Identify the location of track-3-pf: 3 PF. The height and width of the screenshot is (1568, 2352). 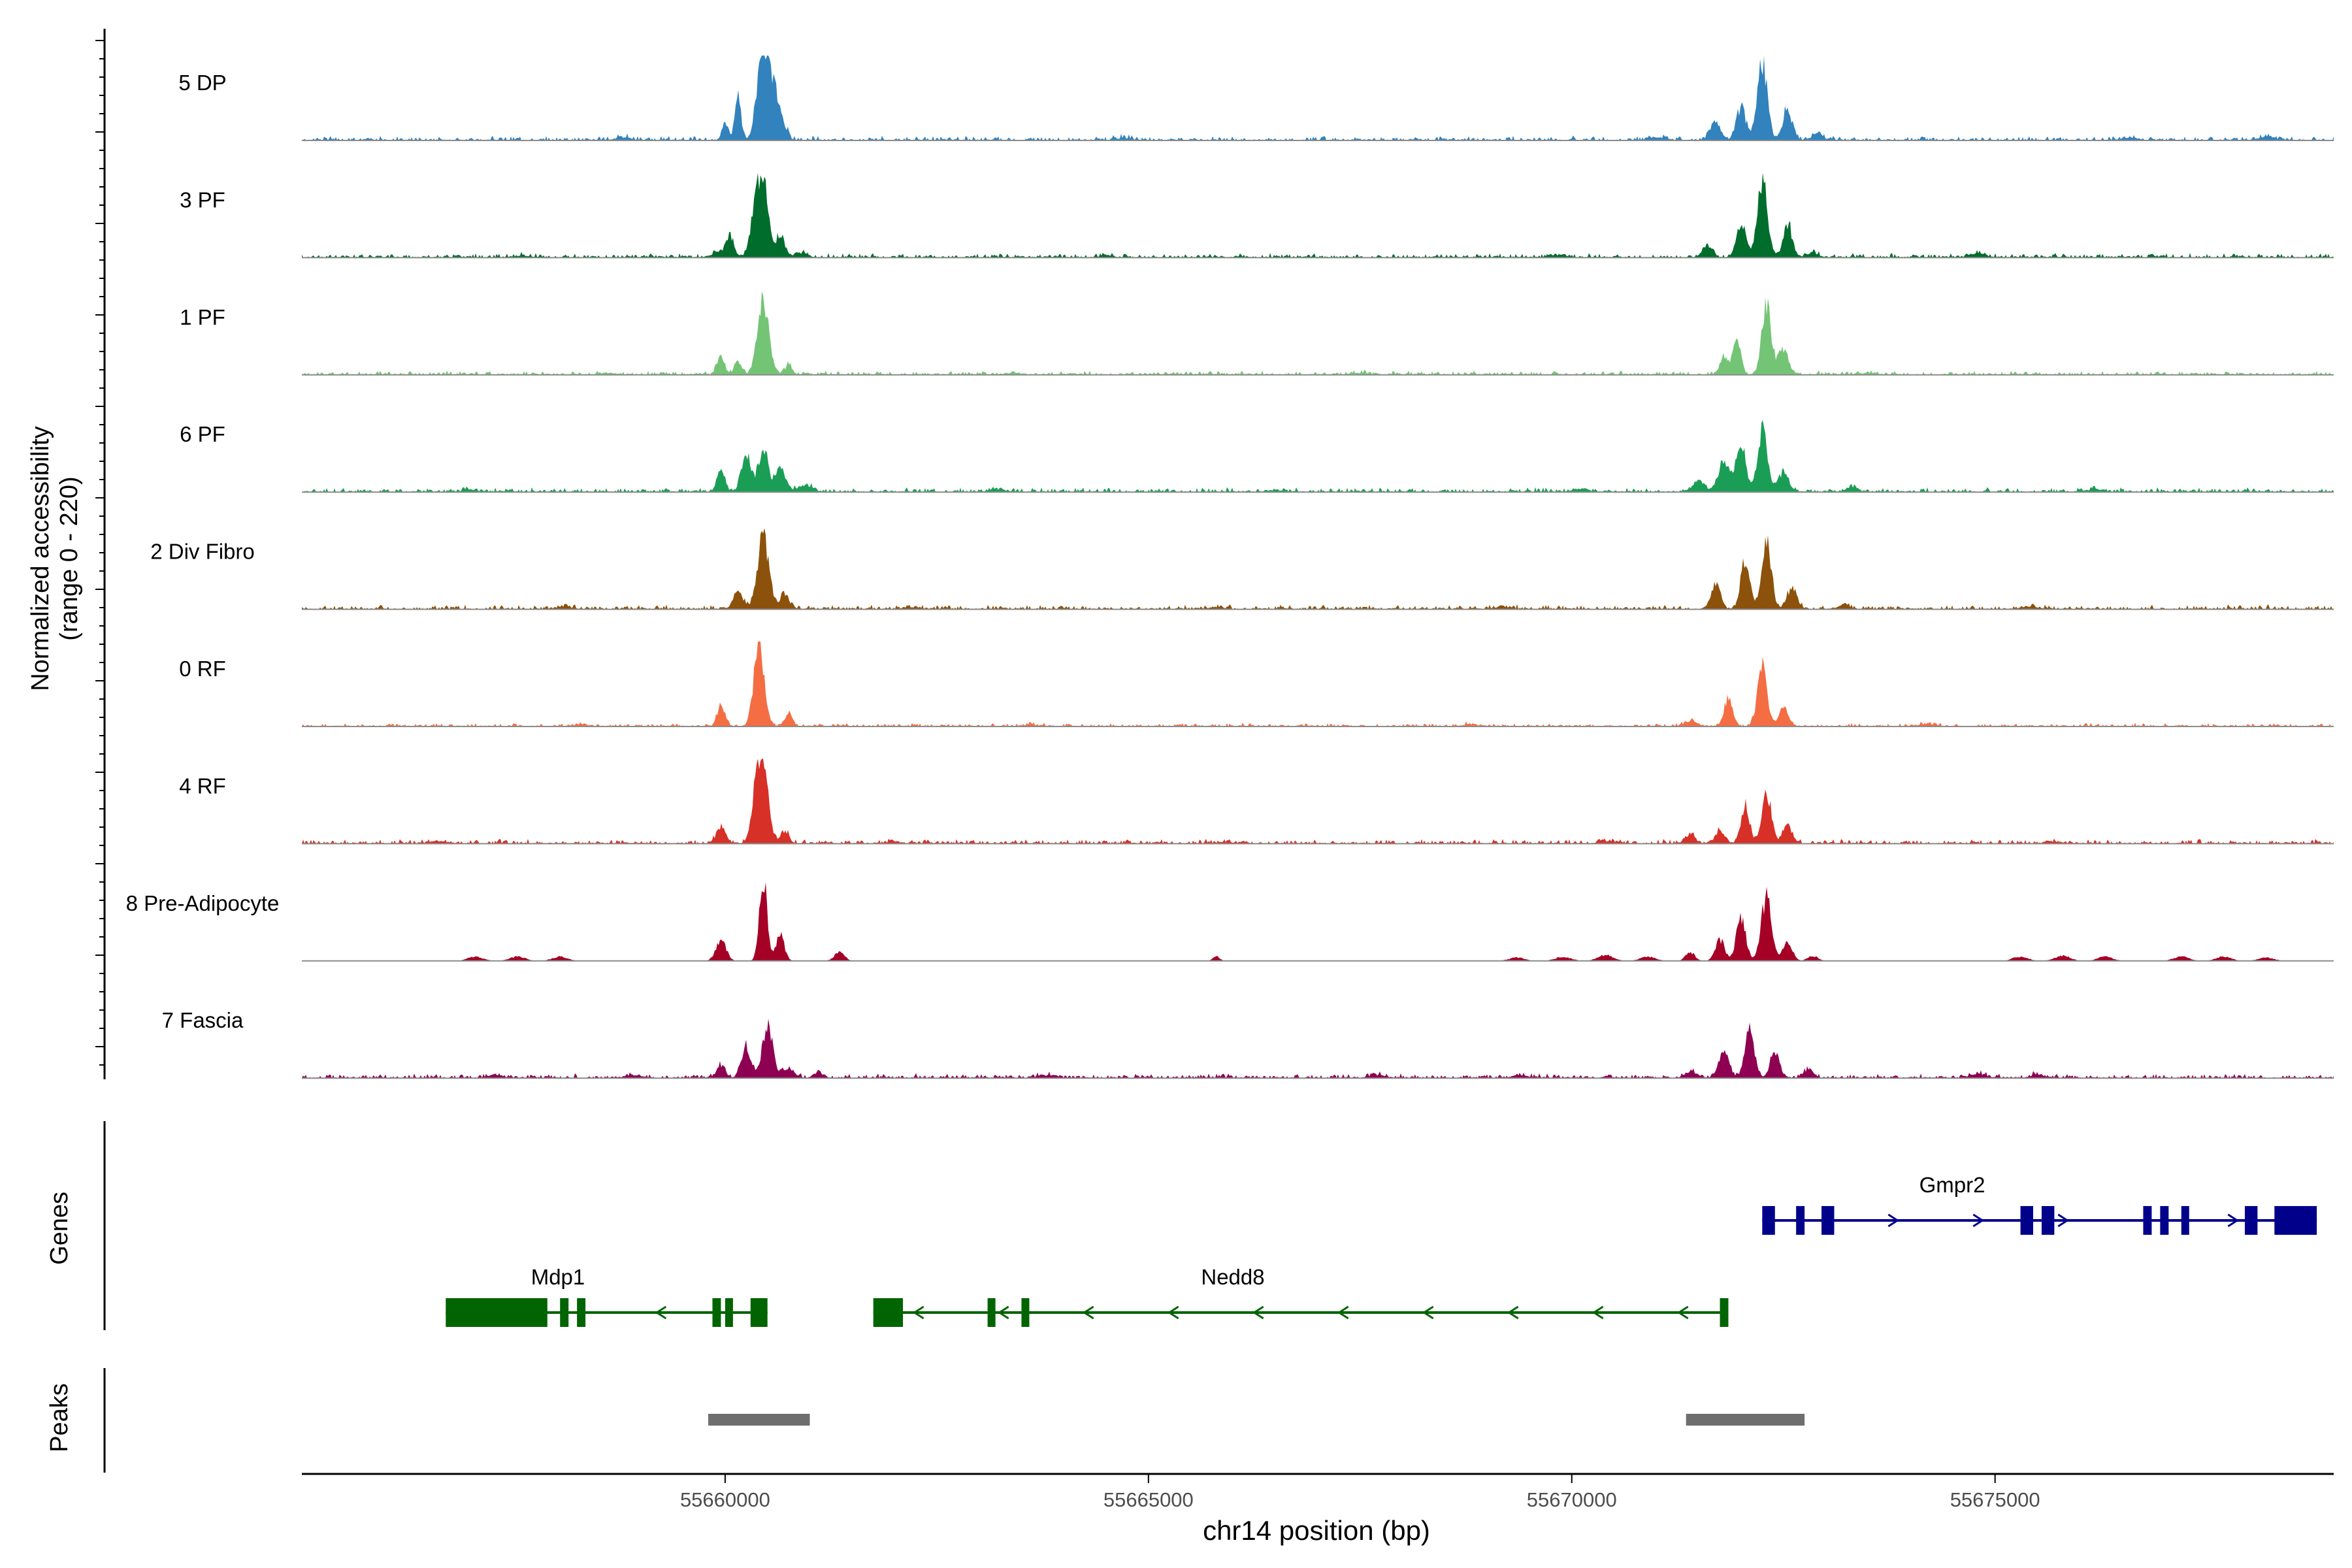
(1257, 215).